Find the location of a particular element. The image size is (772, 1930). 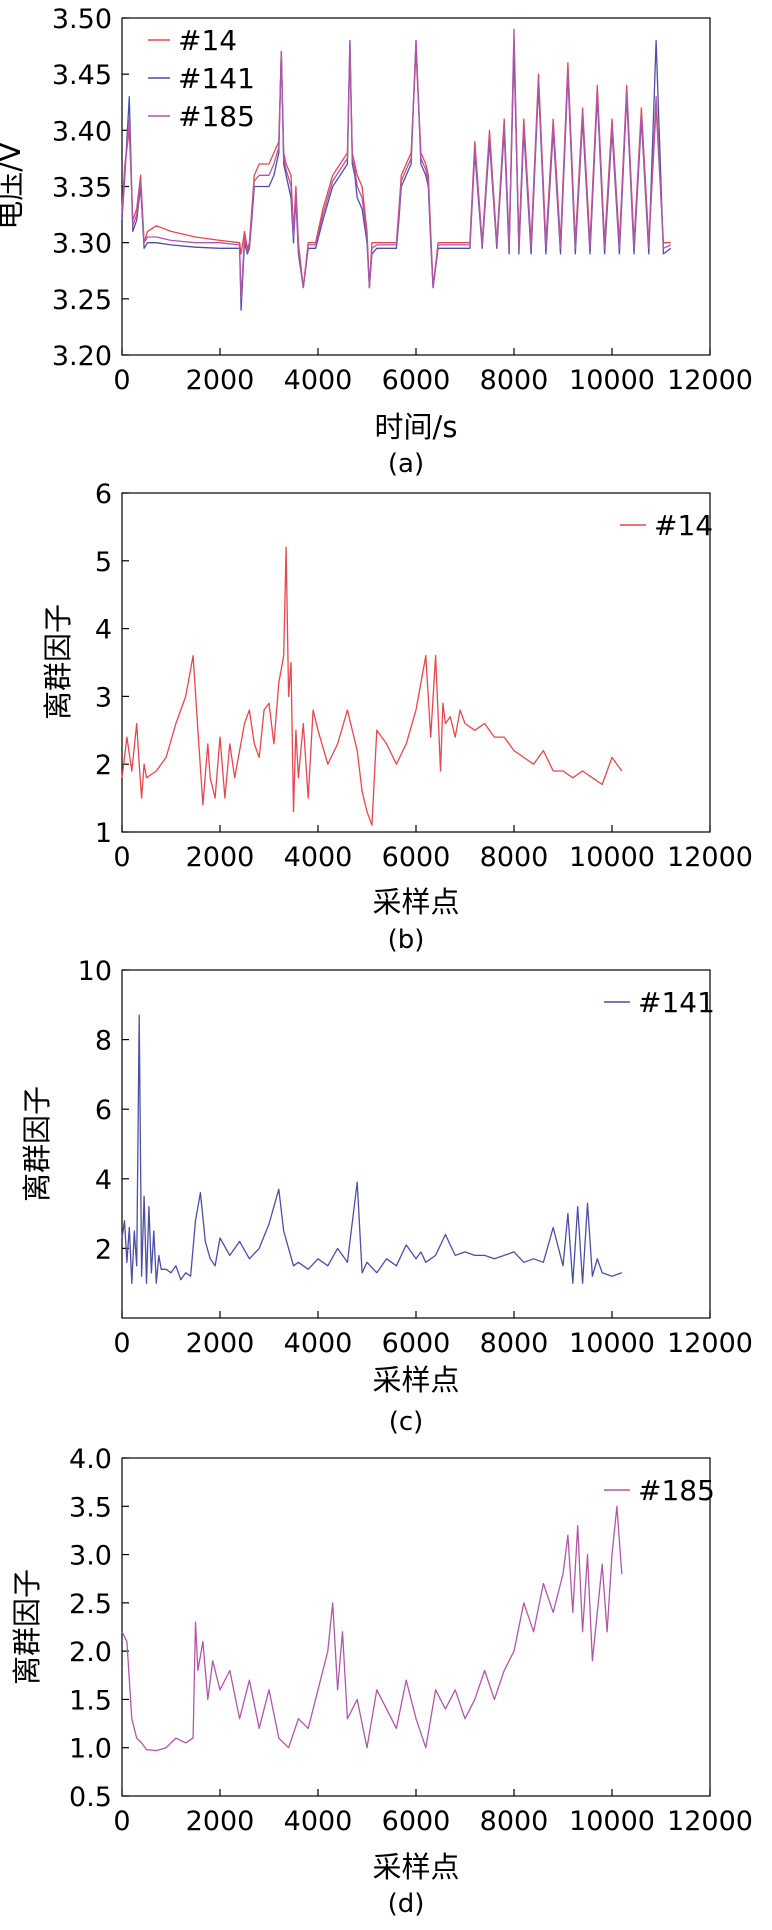

panel-caption: (d) is located at coordinates (406, 1904).